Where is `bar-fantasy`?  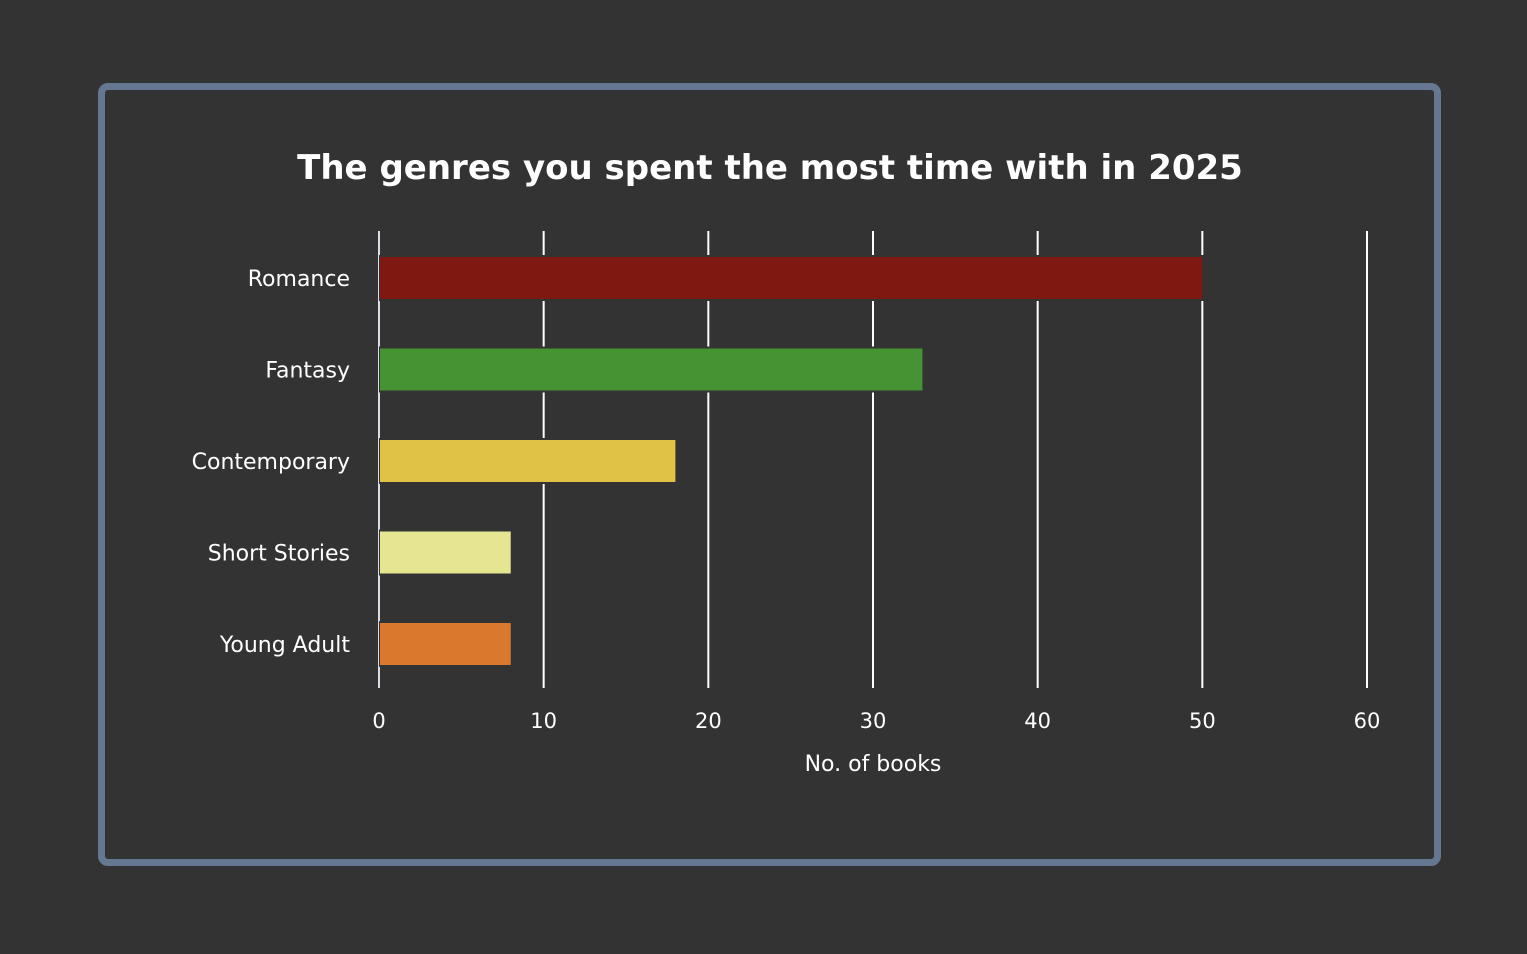
bar-fantasy is located at coordinates (651, 369).